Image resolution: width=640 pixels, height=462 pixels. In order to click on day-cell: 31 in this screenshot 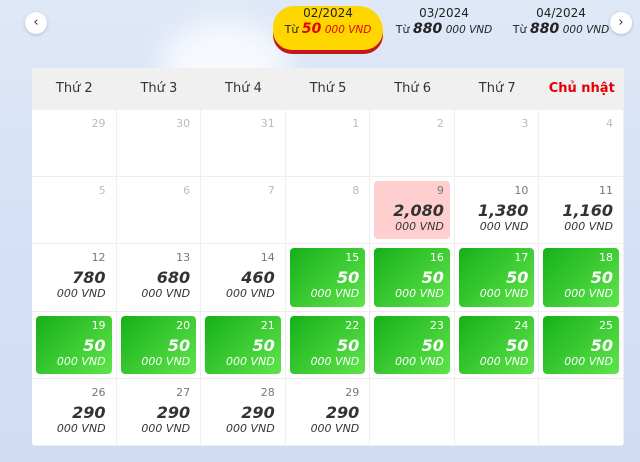, I will do `click(243, 144)`.